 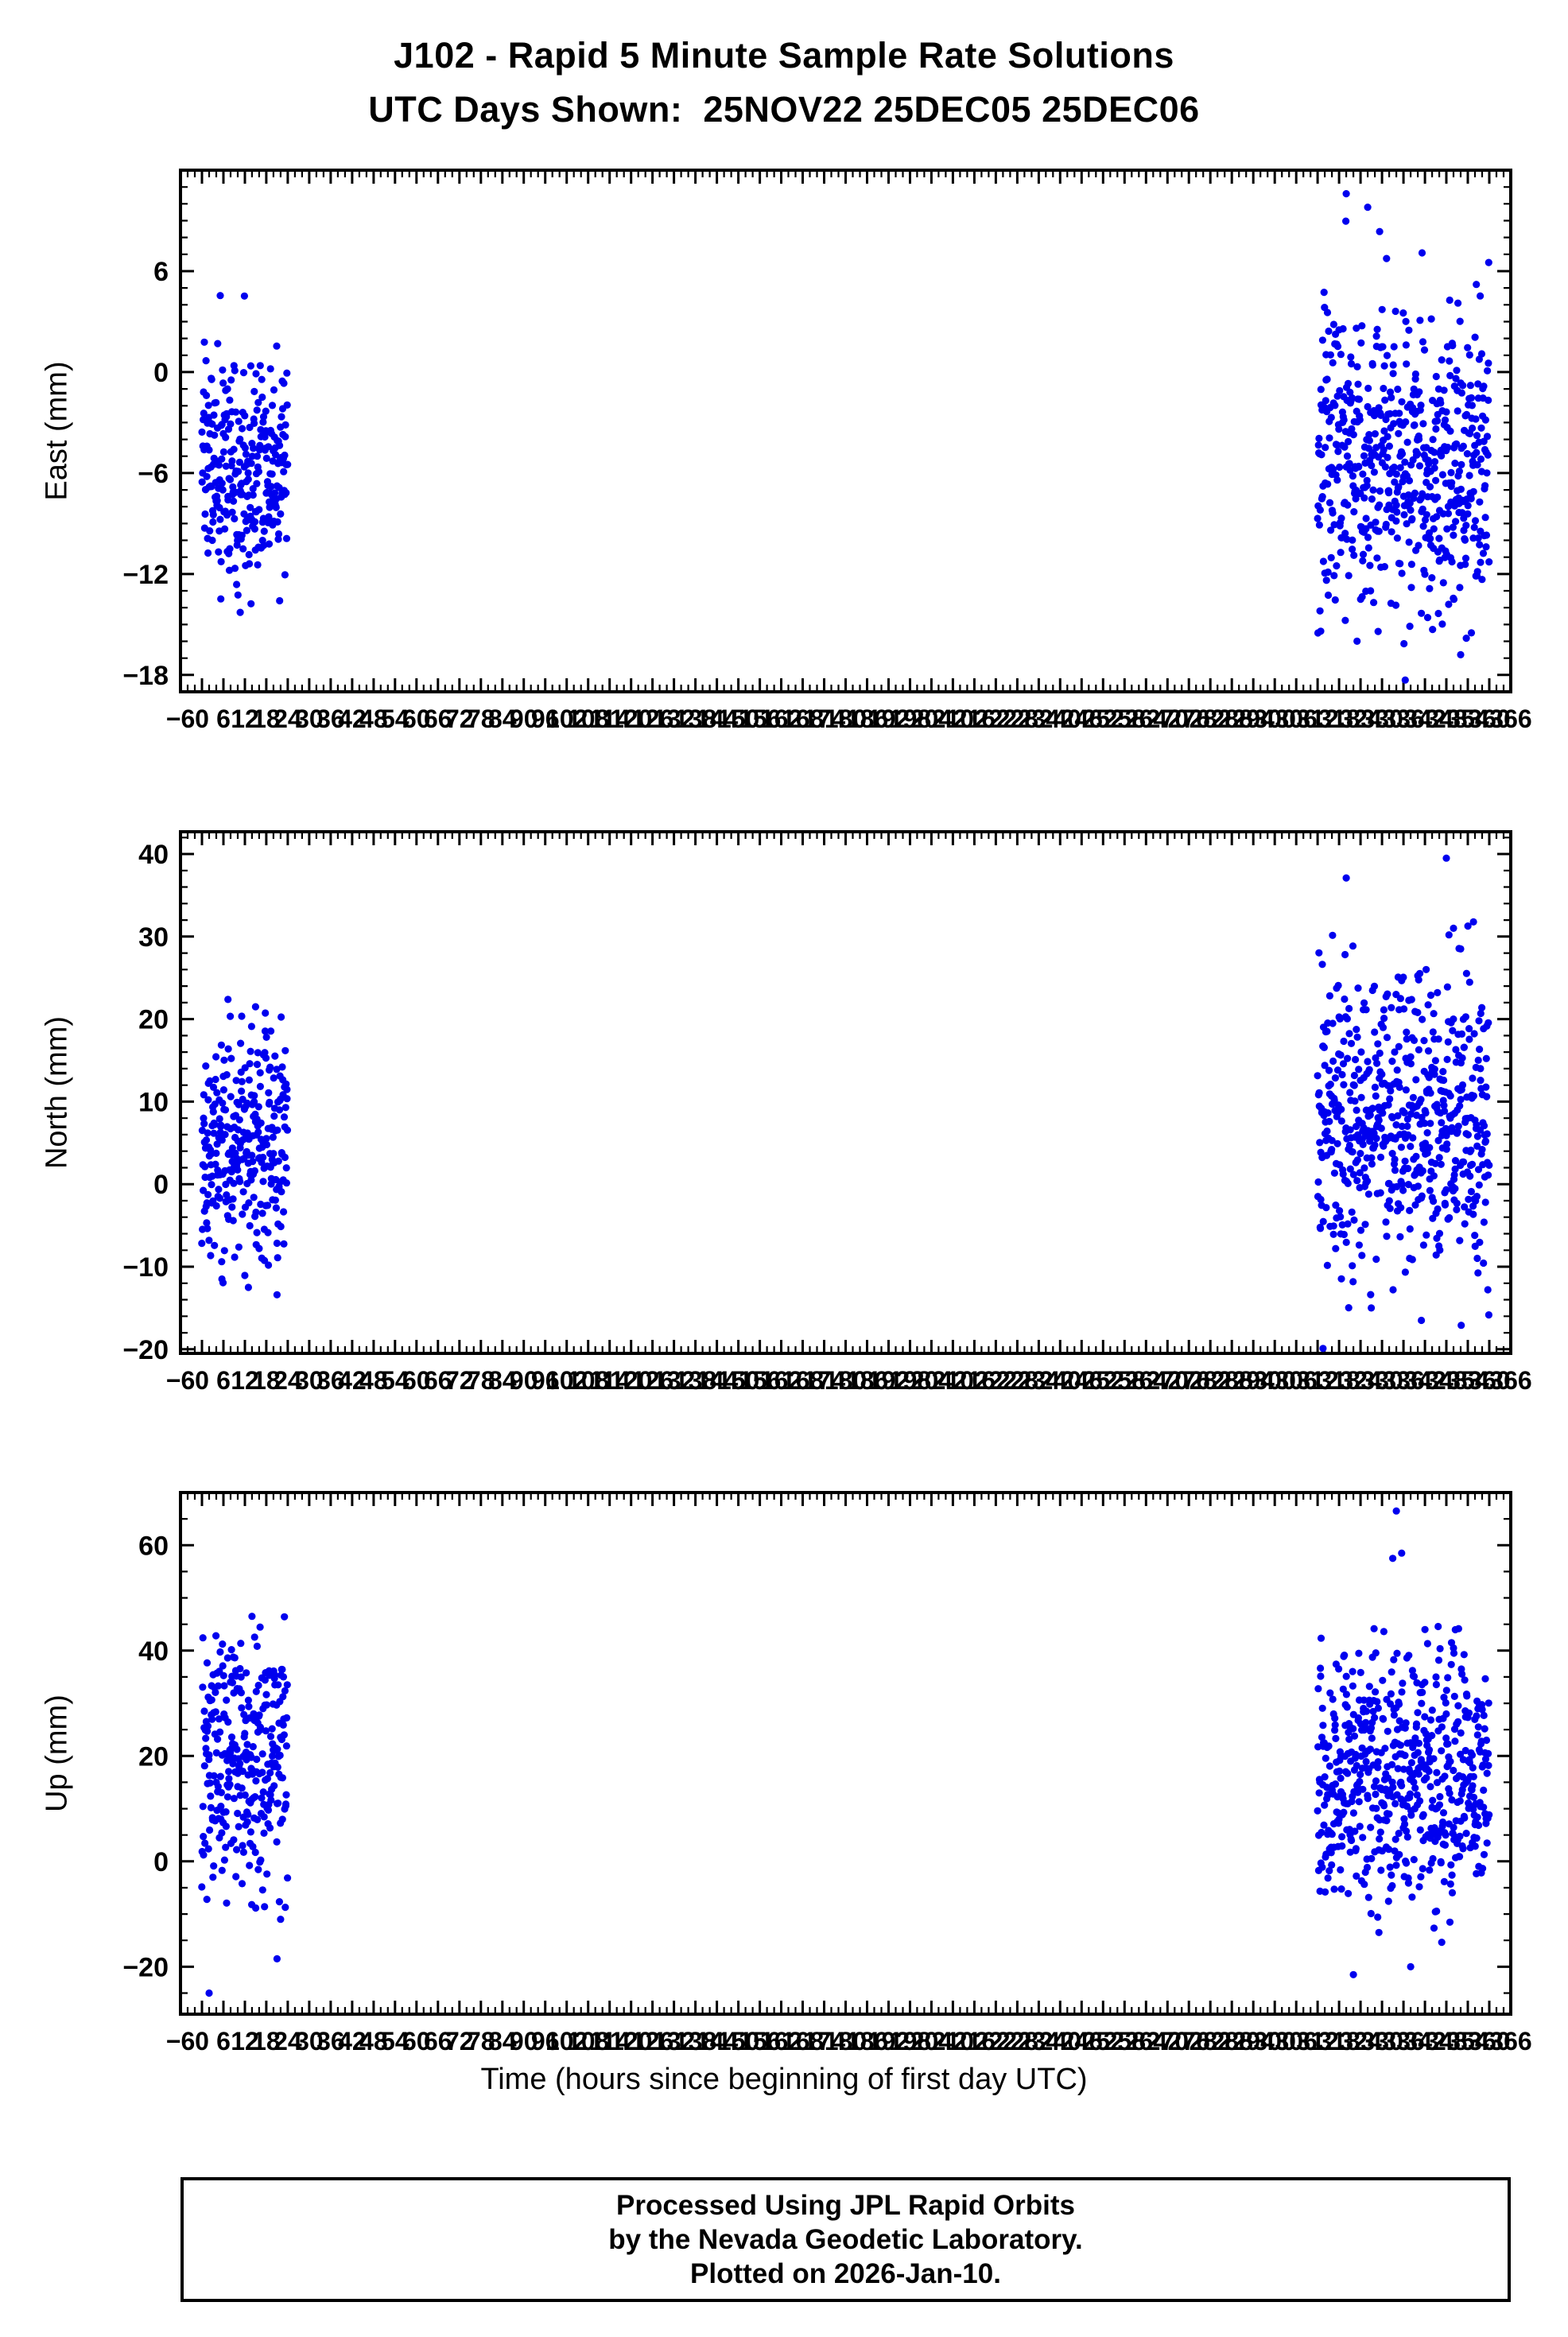 I want to click on x-tick-label: 318, so click(x=1339, y=1380).